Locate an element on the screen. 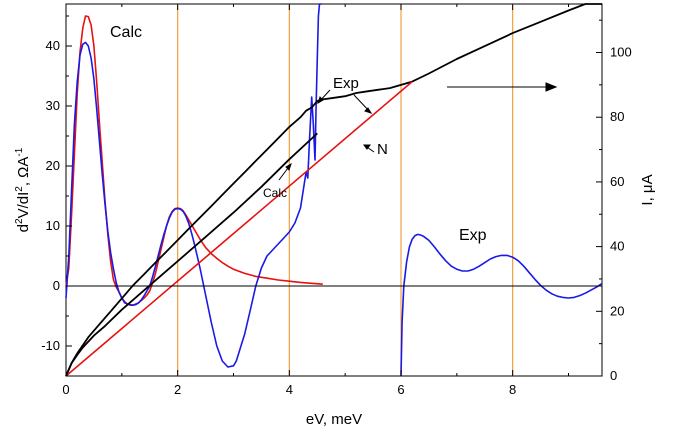 The height and width of the screenshot is (435, 676). y-tick-label: 10 is located at coordinates (53, 225).